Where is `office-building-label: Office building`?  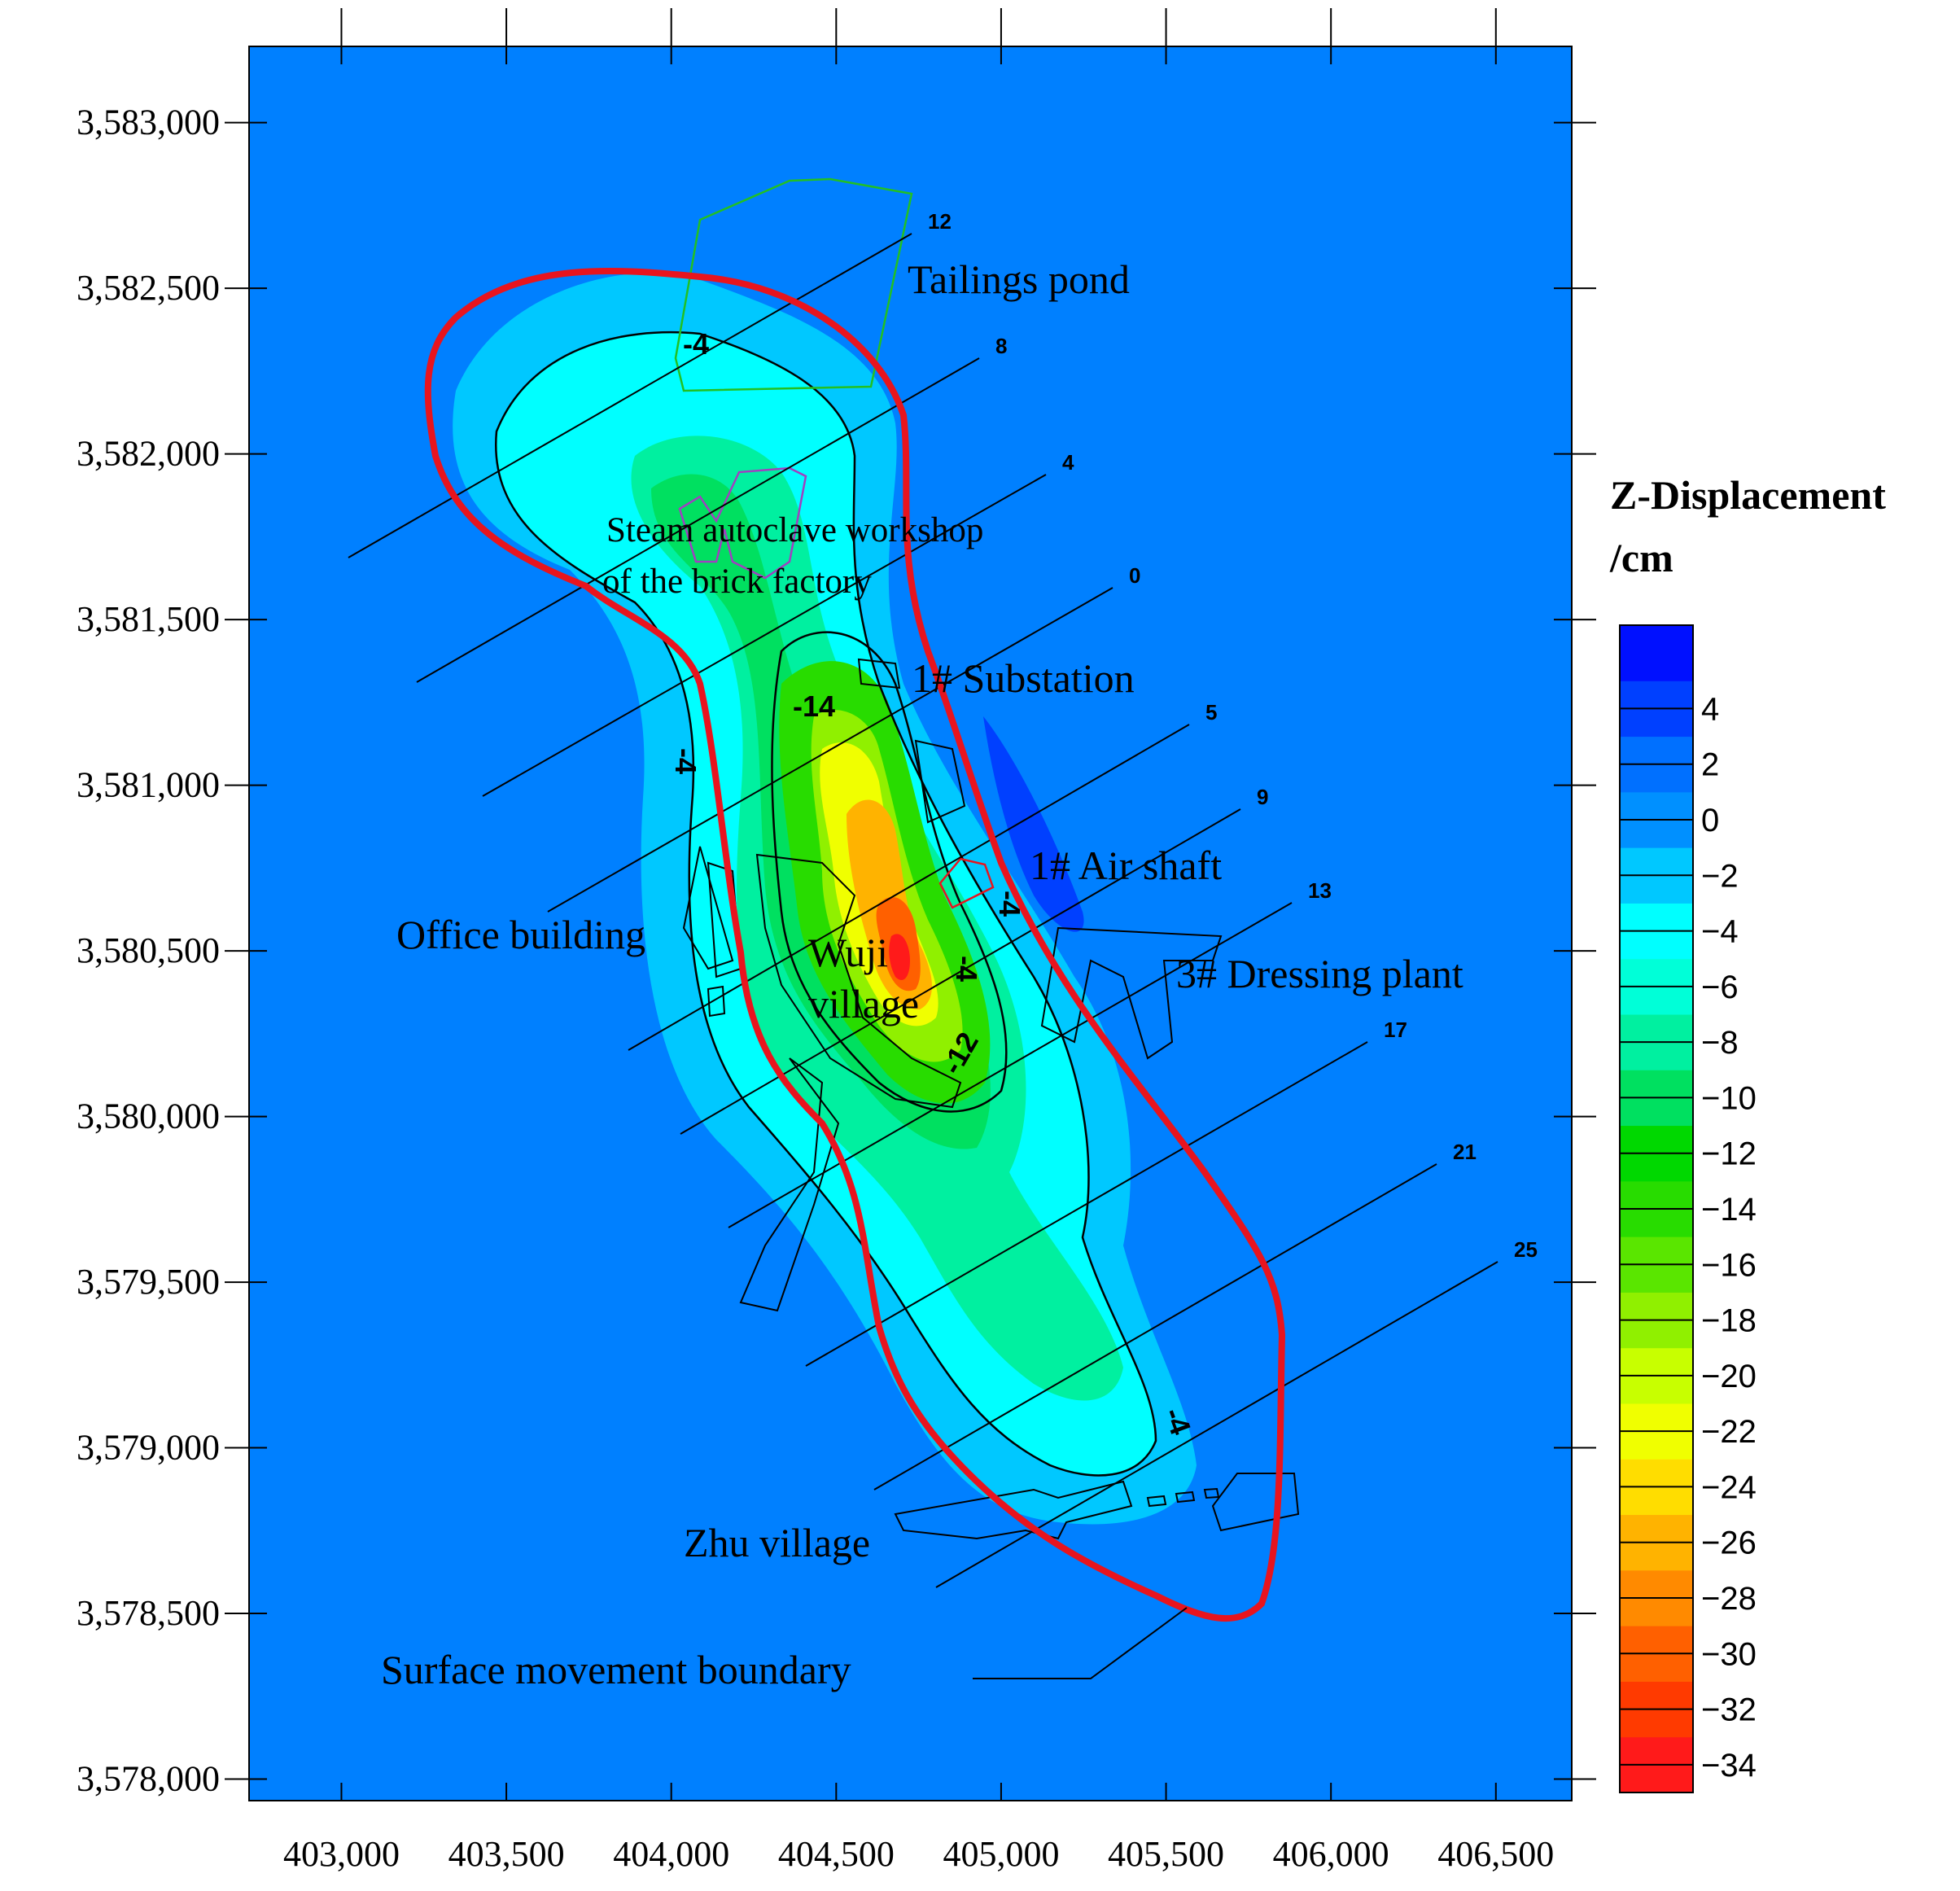 office-building-label: Office building is located at coordinates (521, 934).